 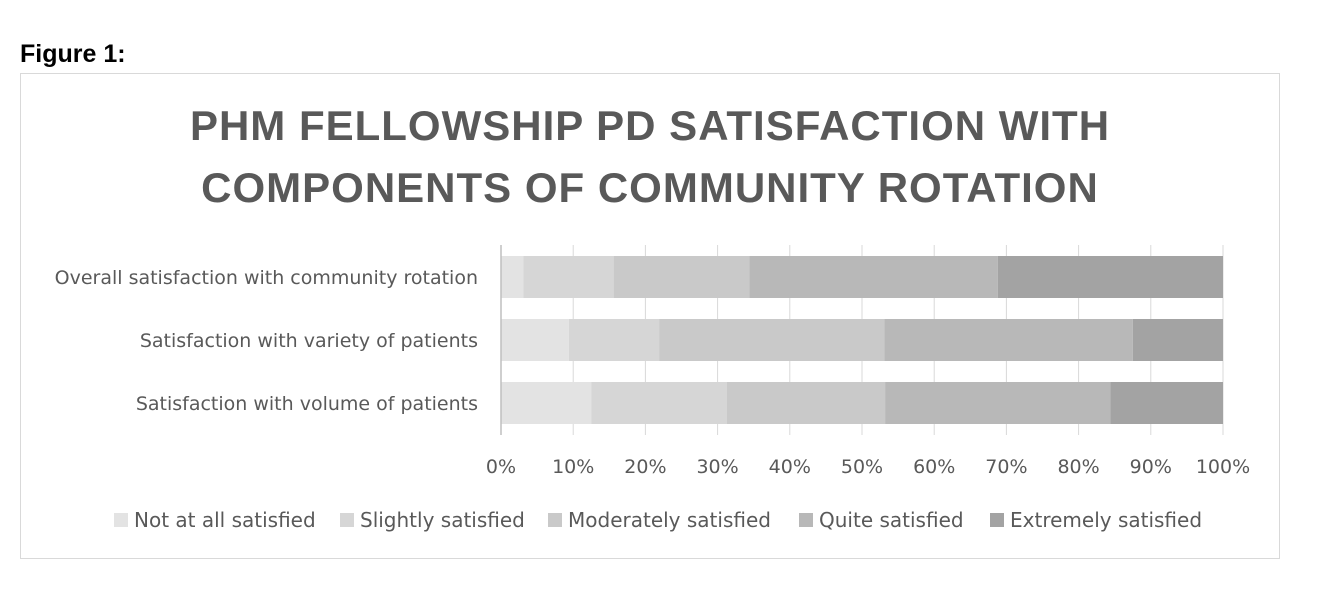 I want to click on x-tick-label: 90%, so click(x=1151, y=467).